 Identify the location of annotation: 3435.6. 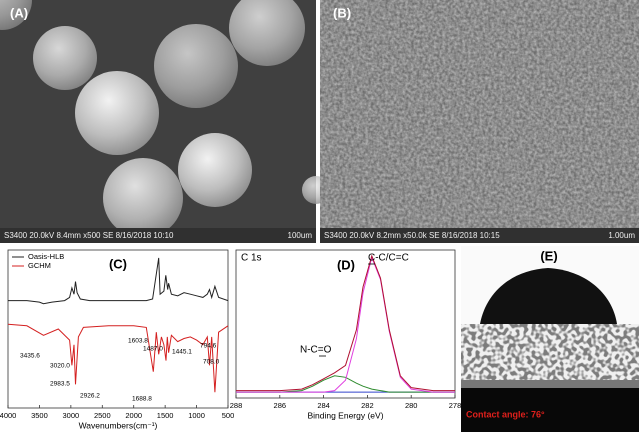
(30, 356).